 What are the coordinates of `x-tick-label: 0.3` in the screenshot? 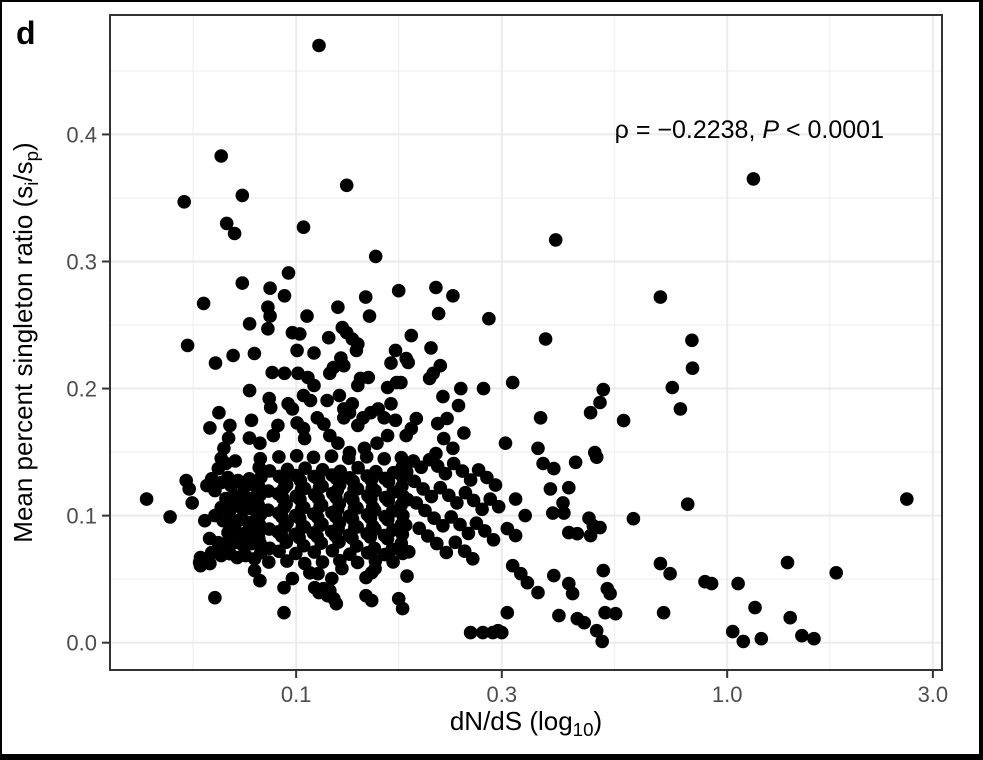 It's located at (502, 694).